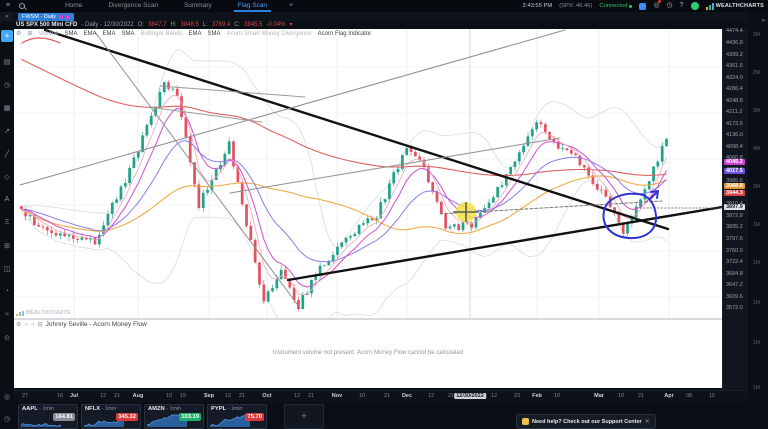  Describe the element at coordinates (616, 6) in the screenshot. I see `connection-status: Connected` at that location.